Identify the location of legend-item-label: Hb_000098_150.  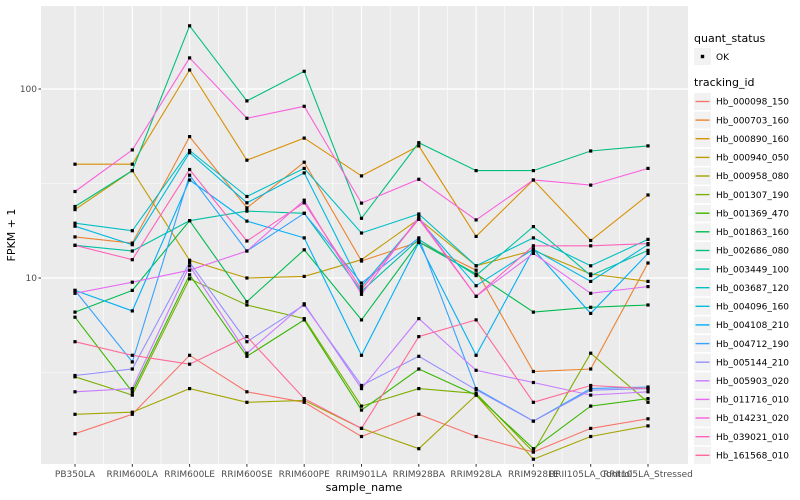
(752, 103).